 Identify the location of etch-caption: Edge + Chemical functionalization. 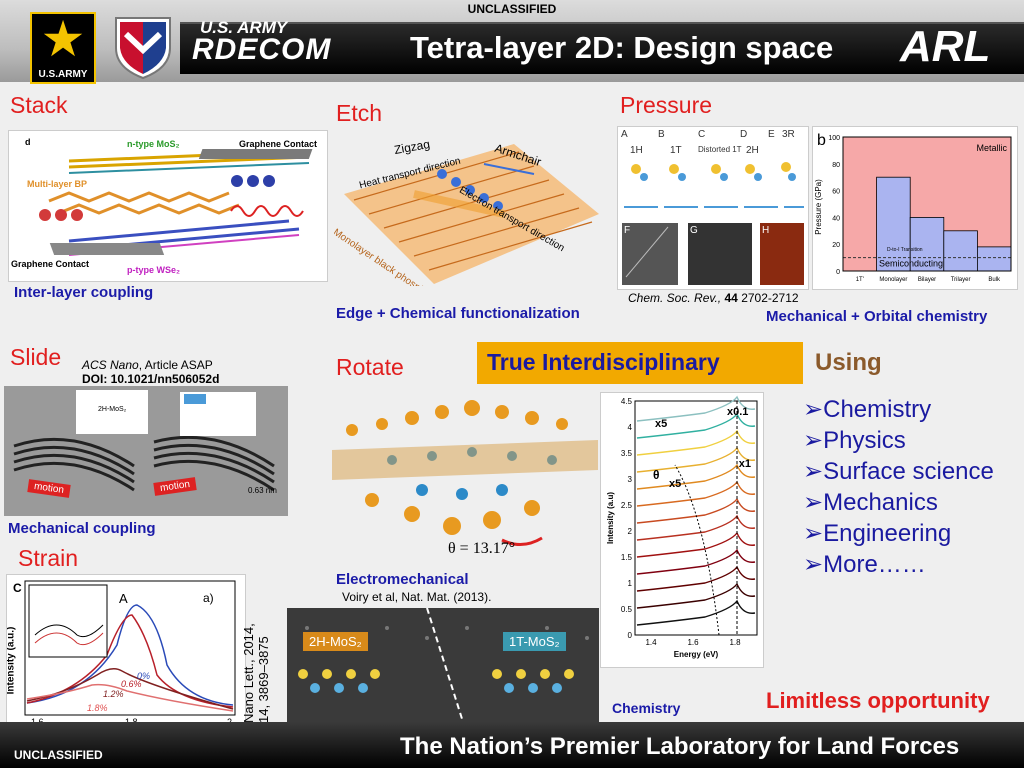
(458, 313).